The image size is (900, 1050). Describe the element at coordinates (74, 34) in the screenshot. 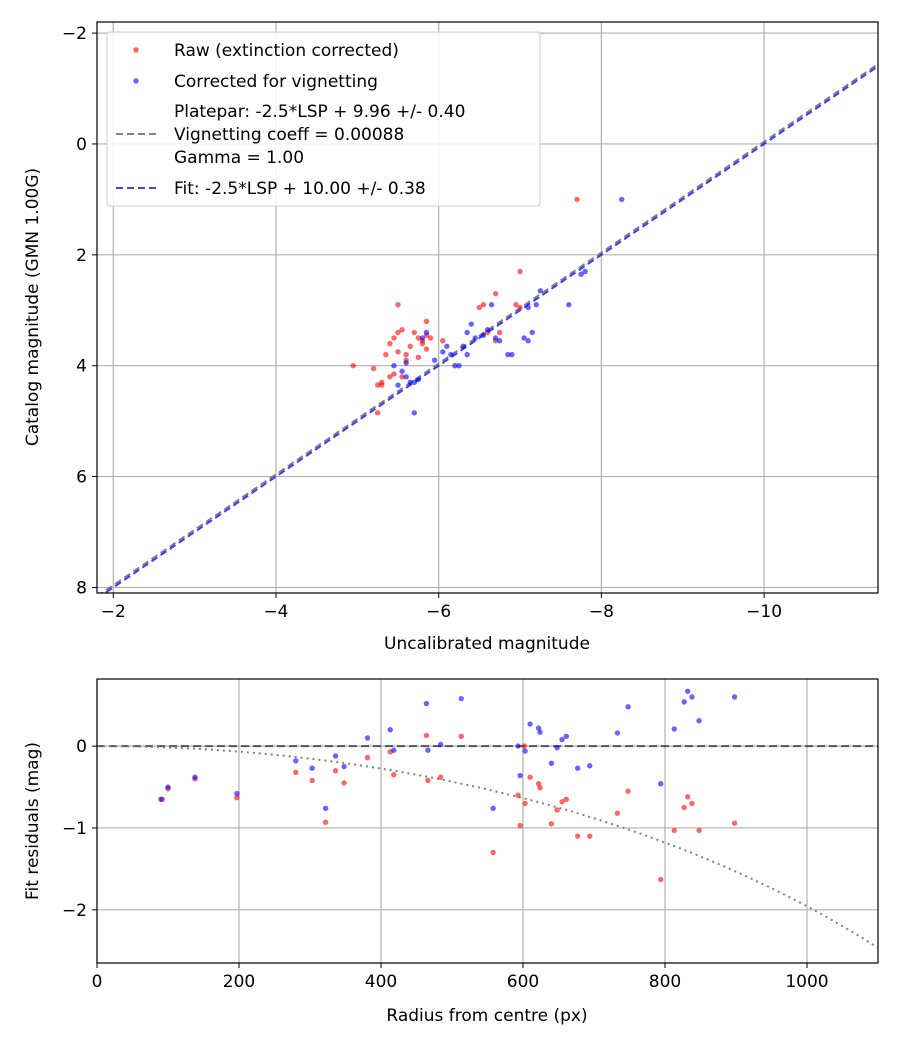

I see `top-y-tick-label: −2` at that location.